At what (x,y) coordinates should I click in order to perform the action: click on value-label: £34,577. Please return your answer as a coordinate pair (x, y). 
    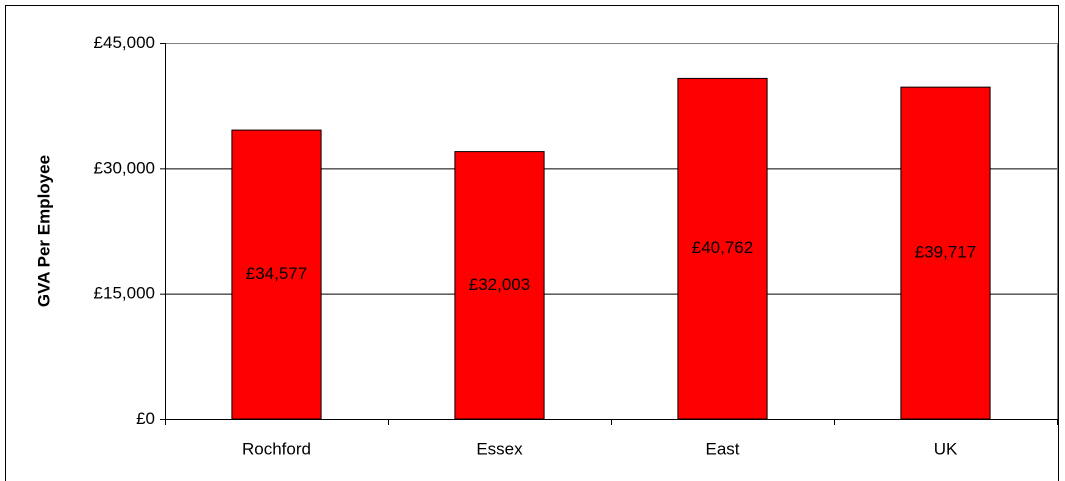
    Looking at the image, I should click on (276, 273).